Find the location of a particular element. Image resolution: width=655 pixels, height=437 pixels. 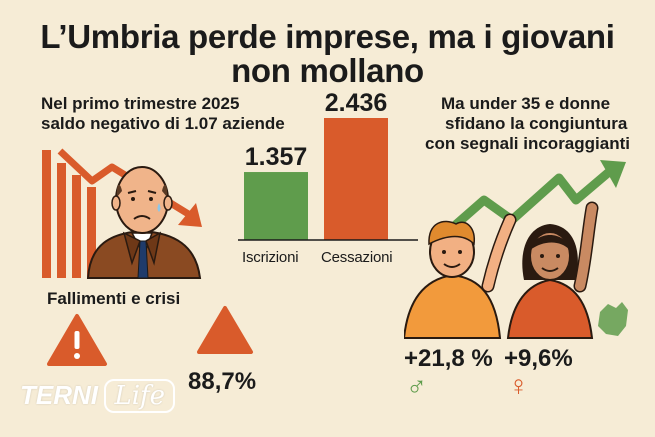

young-people-illustration is located at coordinates (516, 249).